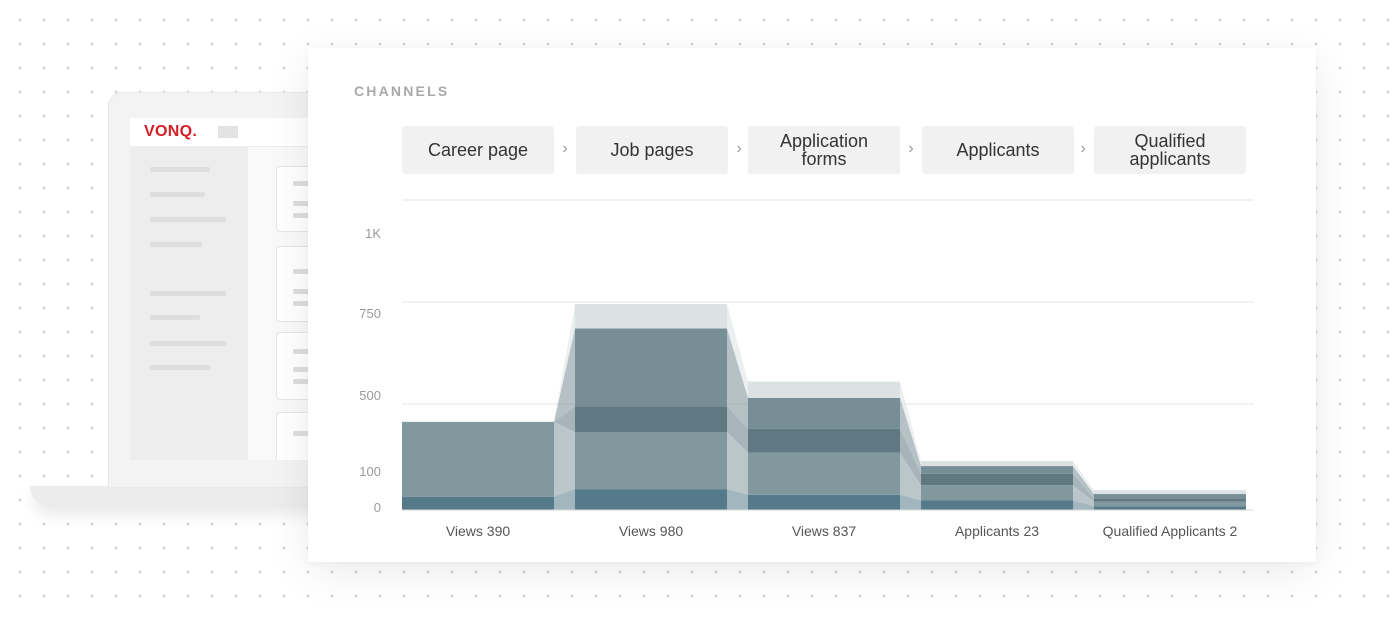 This screenshot has width=1400, height=618. Describe the element at coordinates (195, 497) in the screenshot. I see `laptop-base` at that location.